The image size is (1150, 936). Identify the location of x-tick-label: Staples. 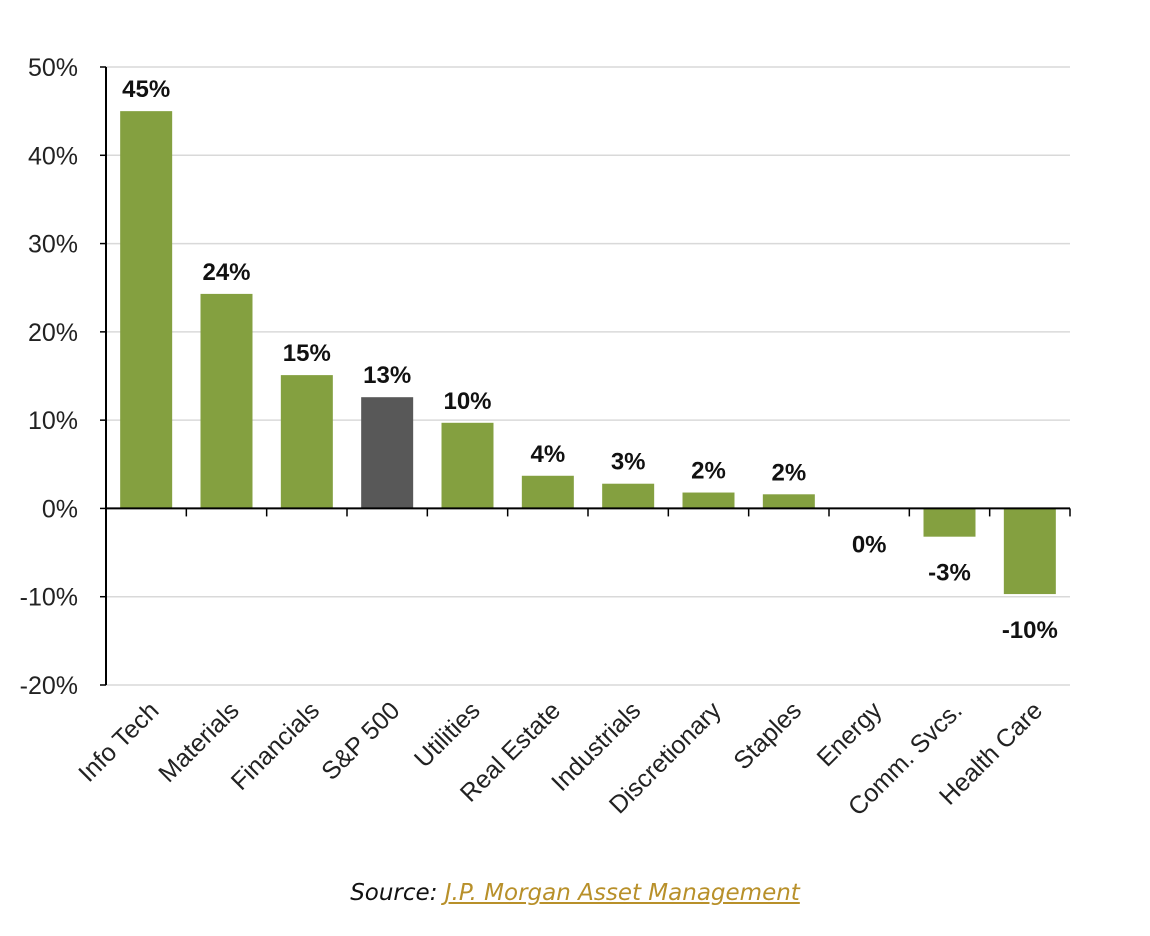
(767, 735).